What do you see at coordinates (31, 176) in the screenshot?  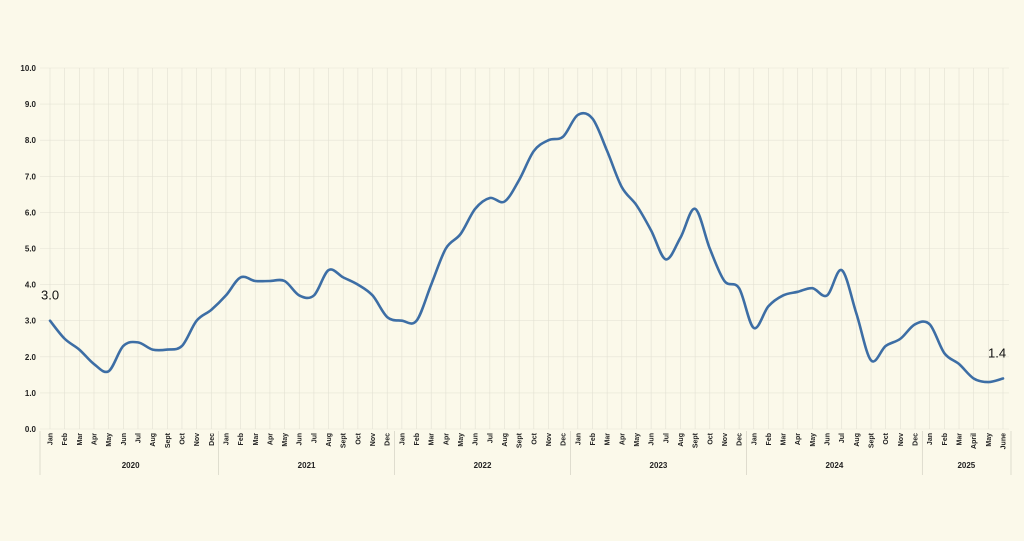 I see `y-tick-label: 7.0` at bounding box center [31, 176].